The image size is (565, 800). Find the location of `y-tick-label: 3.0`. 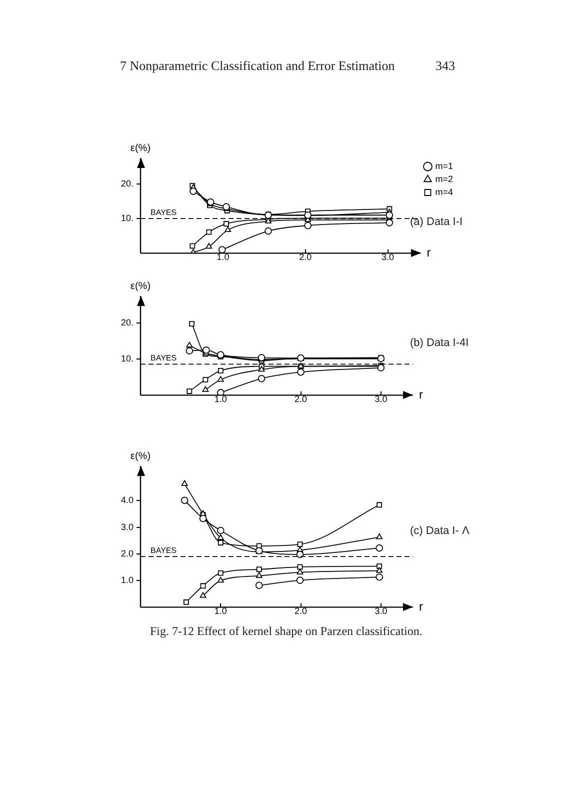

y-tick-label: 3.0 is located at coordinates (127, 527).